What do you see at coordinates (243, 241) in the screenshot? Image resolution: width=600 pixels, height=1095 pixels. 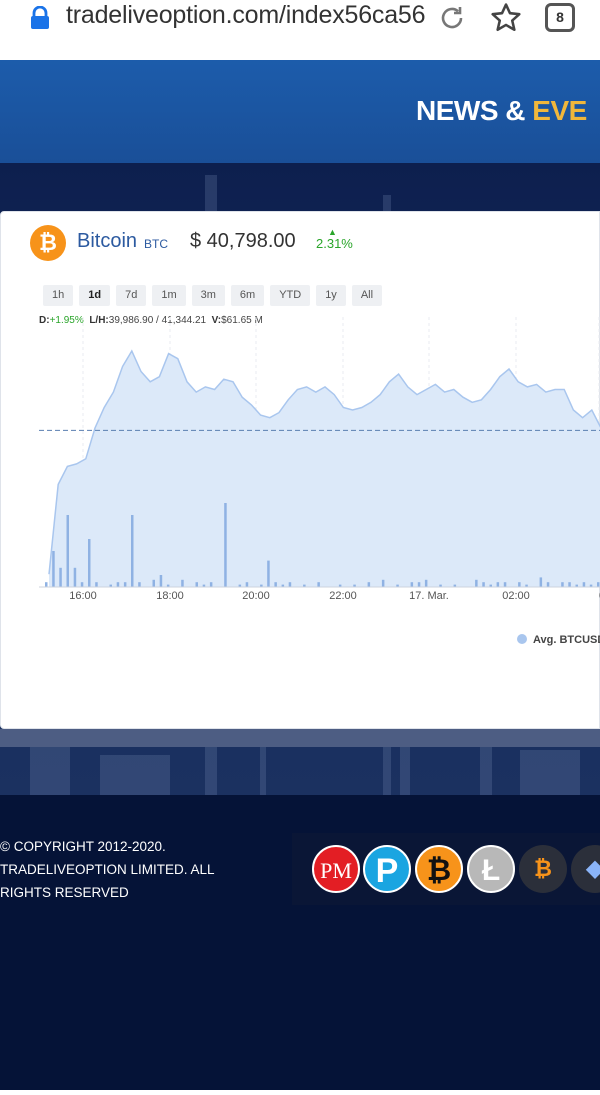 I see `coin-price: $ 40,798.00` at bounding box center [243, 241].